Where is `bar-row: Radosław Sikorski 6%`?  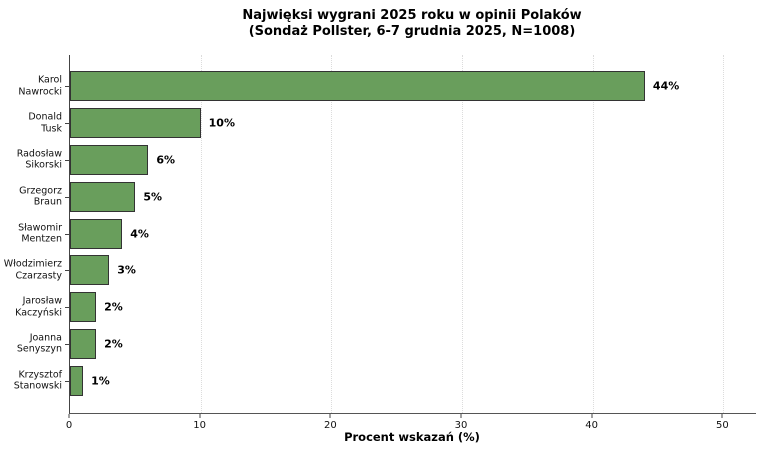 bar-row: Radosław Sikorski 6% is located at coordinates (386, 160).